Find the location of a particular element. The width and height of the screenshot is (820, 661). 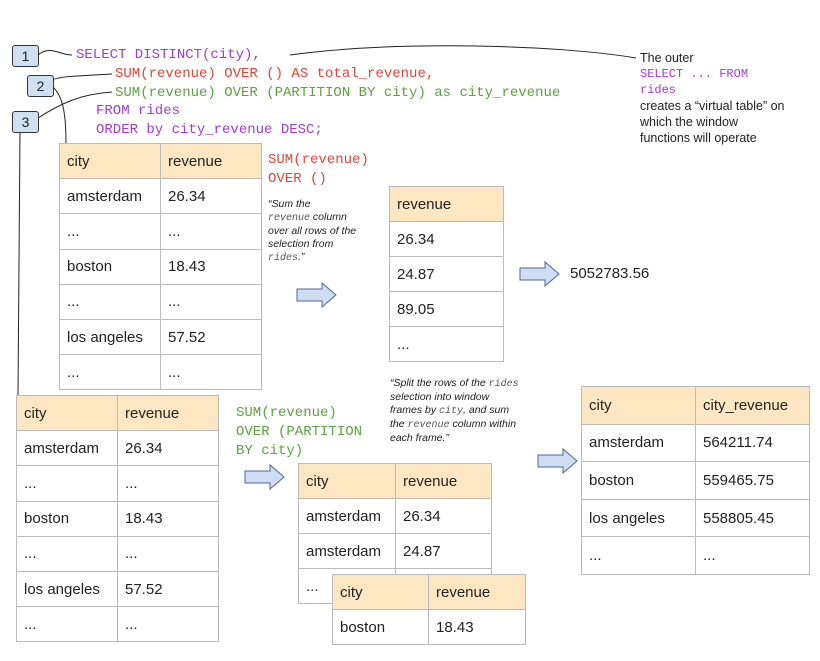

table-row: amsterdam 564211.74 is located at coordinates (696, 443).